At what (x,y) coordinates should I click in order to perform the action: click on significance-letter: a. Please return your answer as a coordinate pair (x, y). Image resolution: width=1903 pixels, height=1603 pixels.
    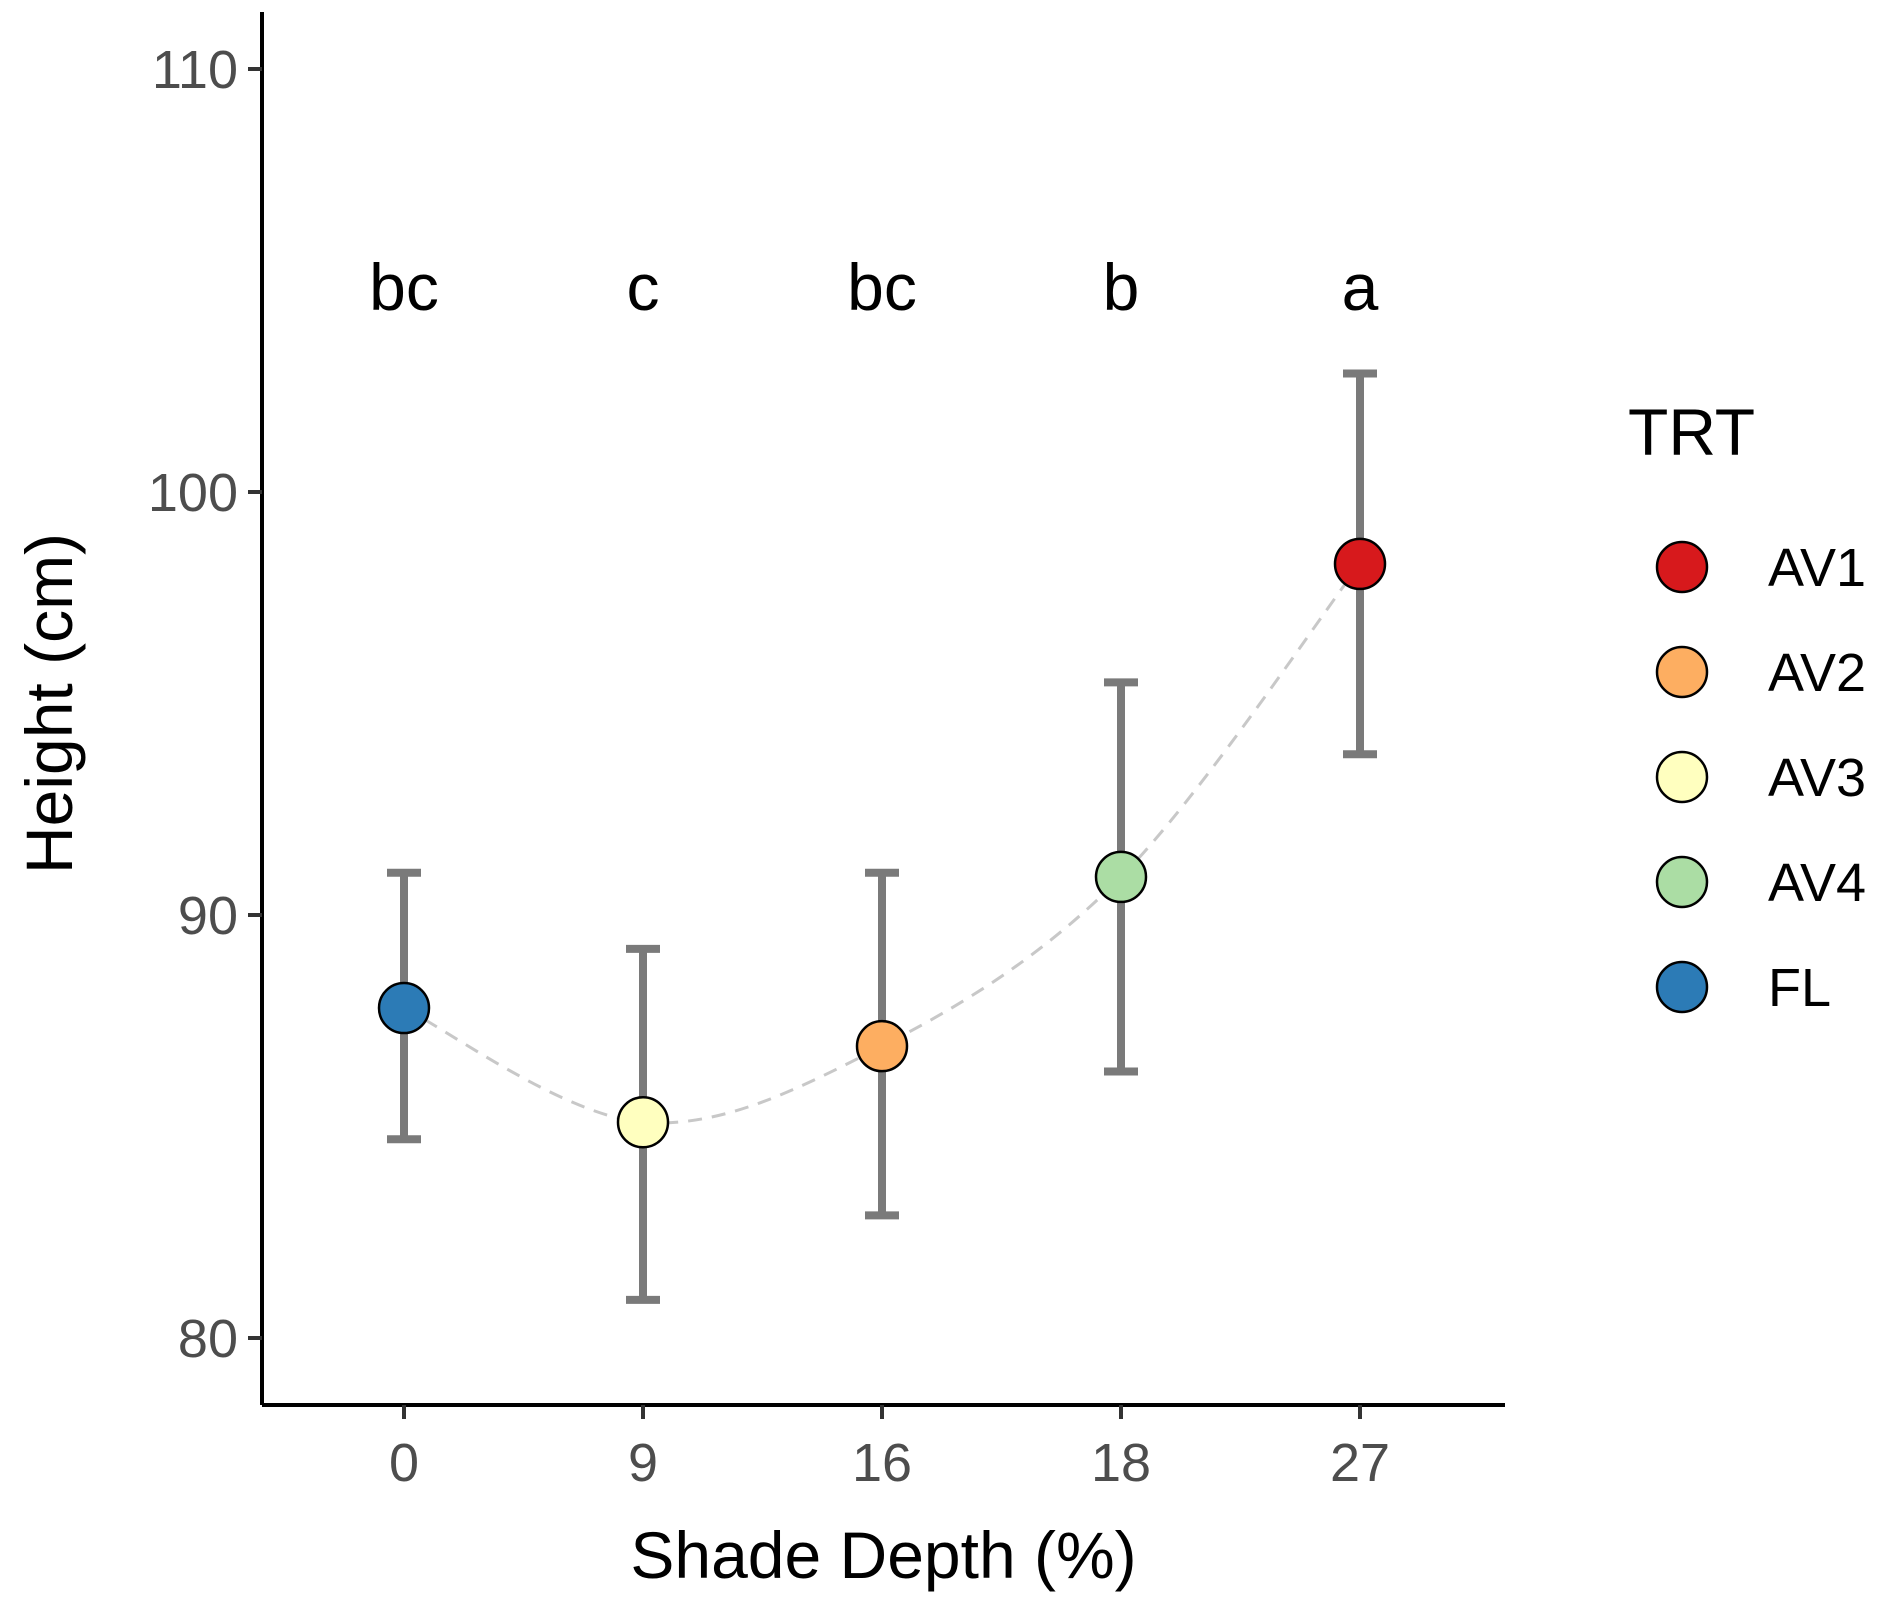
    Looking at the image, I should click on (1360, 287).